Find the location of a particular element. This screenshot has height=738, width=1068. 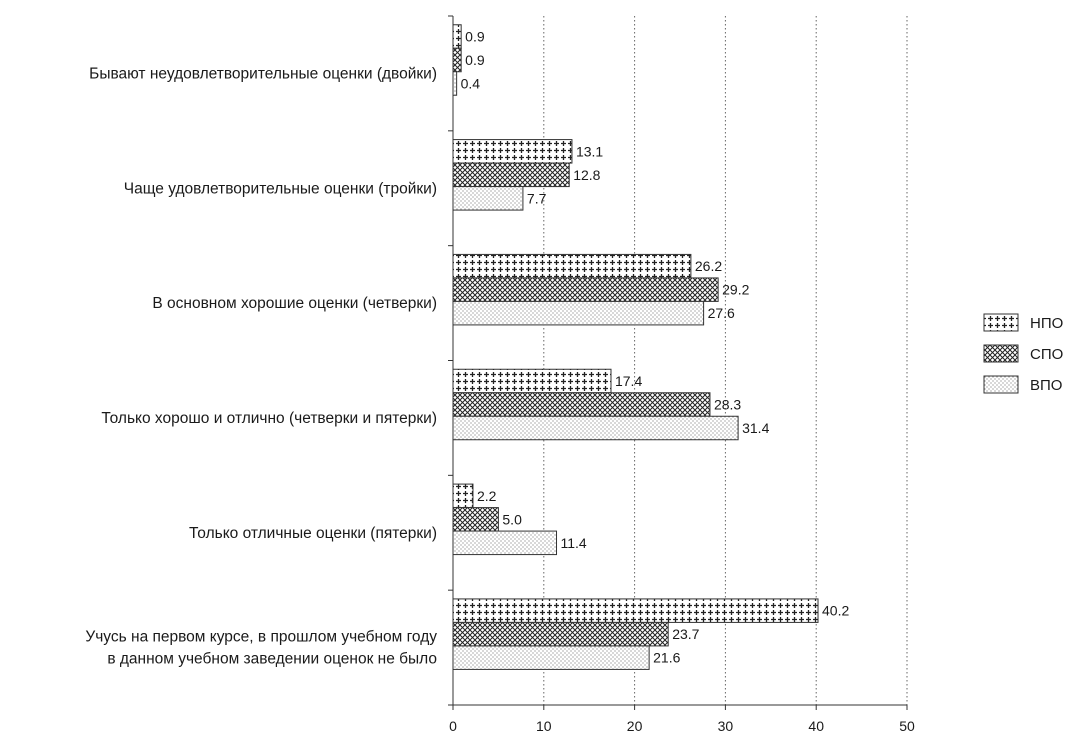

legend-swatch-СПО is located at coordinates (1001, 353).